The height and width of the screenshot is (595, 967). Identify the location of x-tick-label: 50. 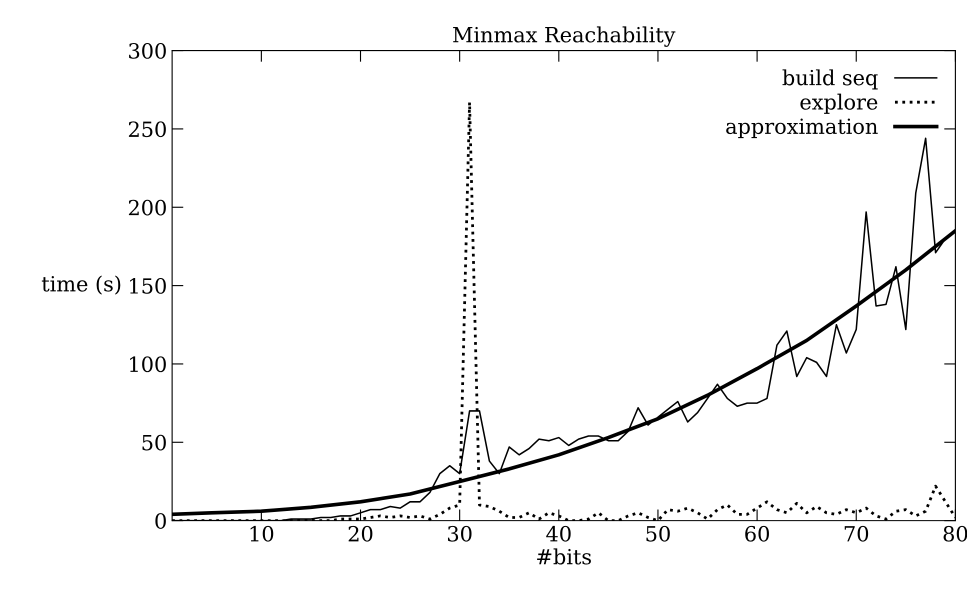
(658, 534).